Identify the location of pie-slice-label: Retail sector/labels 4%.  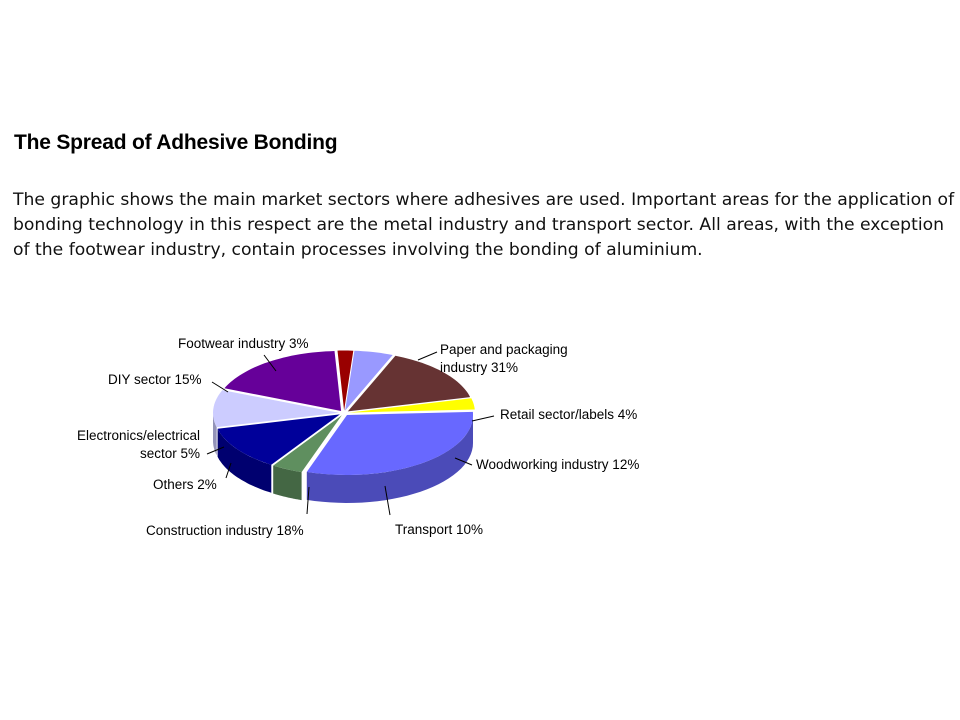
(568, 414).